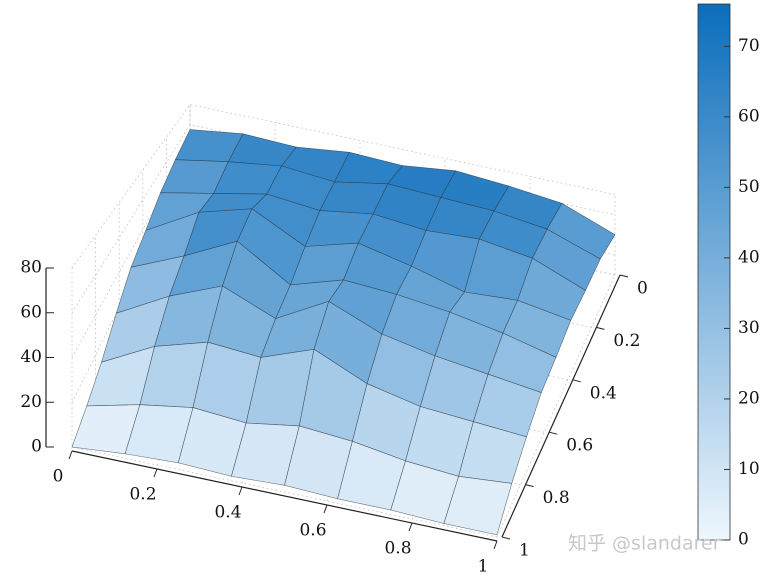 This screenshot has width=760, height=574. Describe the element at coordinates (642, 289) in the screenshot. I see `y-tick-label: 0` at that location.